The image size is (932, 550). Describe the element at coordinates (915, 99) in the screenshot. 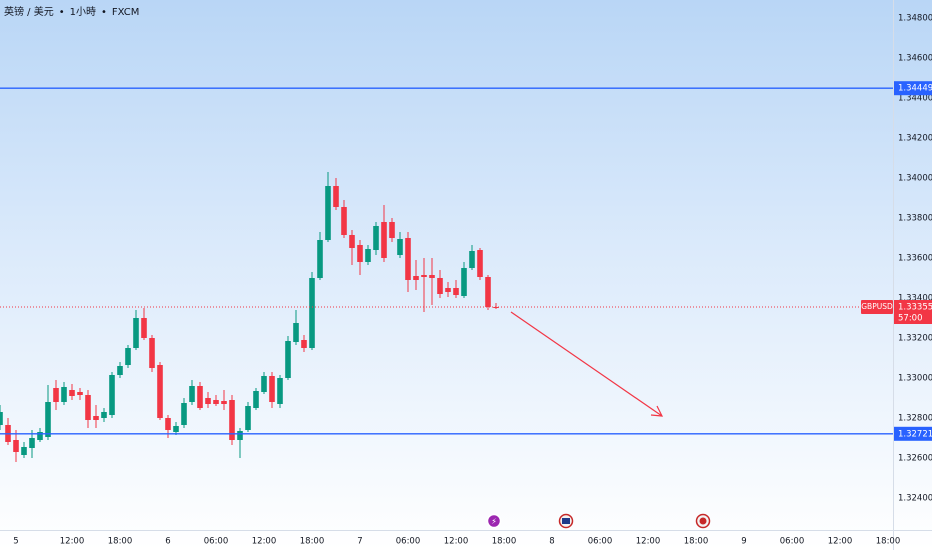

I see `y-tick-label: 1.34400` at that location.